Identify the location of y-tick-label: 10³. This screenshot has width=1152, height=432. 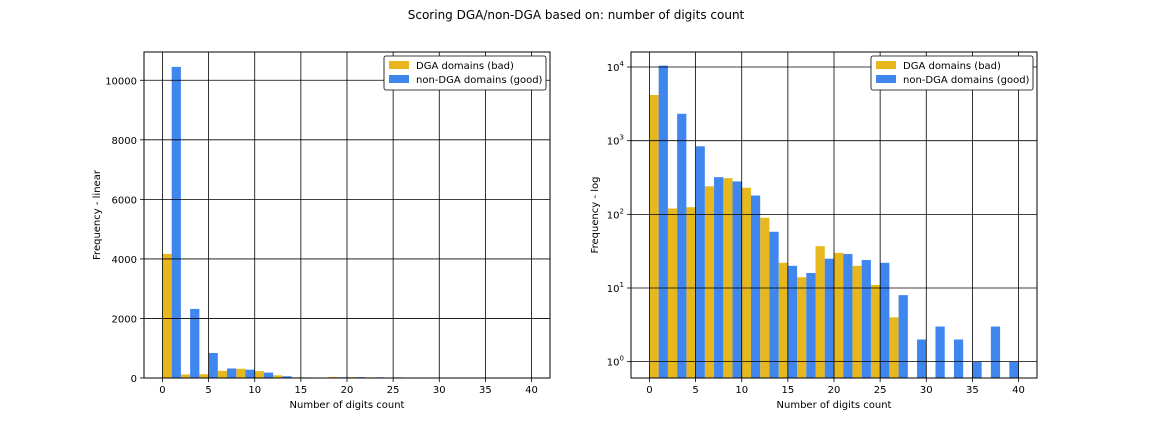
(615, 141).